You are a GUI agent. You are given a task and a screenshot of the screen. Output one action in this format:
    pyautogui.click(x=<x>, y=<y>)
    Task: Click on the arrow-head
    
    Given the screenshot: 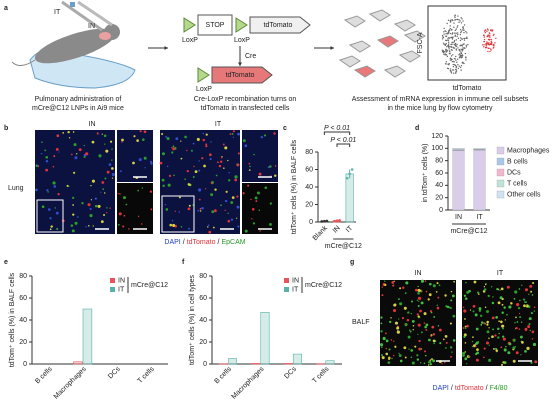 What is the action you would take?
    pyautogui.click(x=332, y=48)
    